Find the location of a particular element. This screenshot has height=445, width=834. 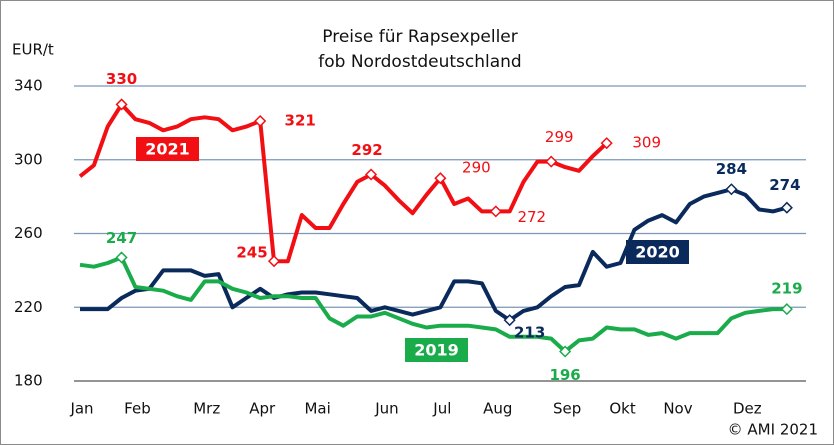

data-label: 274 is located at coordinates (784, 185).